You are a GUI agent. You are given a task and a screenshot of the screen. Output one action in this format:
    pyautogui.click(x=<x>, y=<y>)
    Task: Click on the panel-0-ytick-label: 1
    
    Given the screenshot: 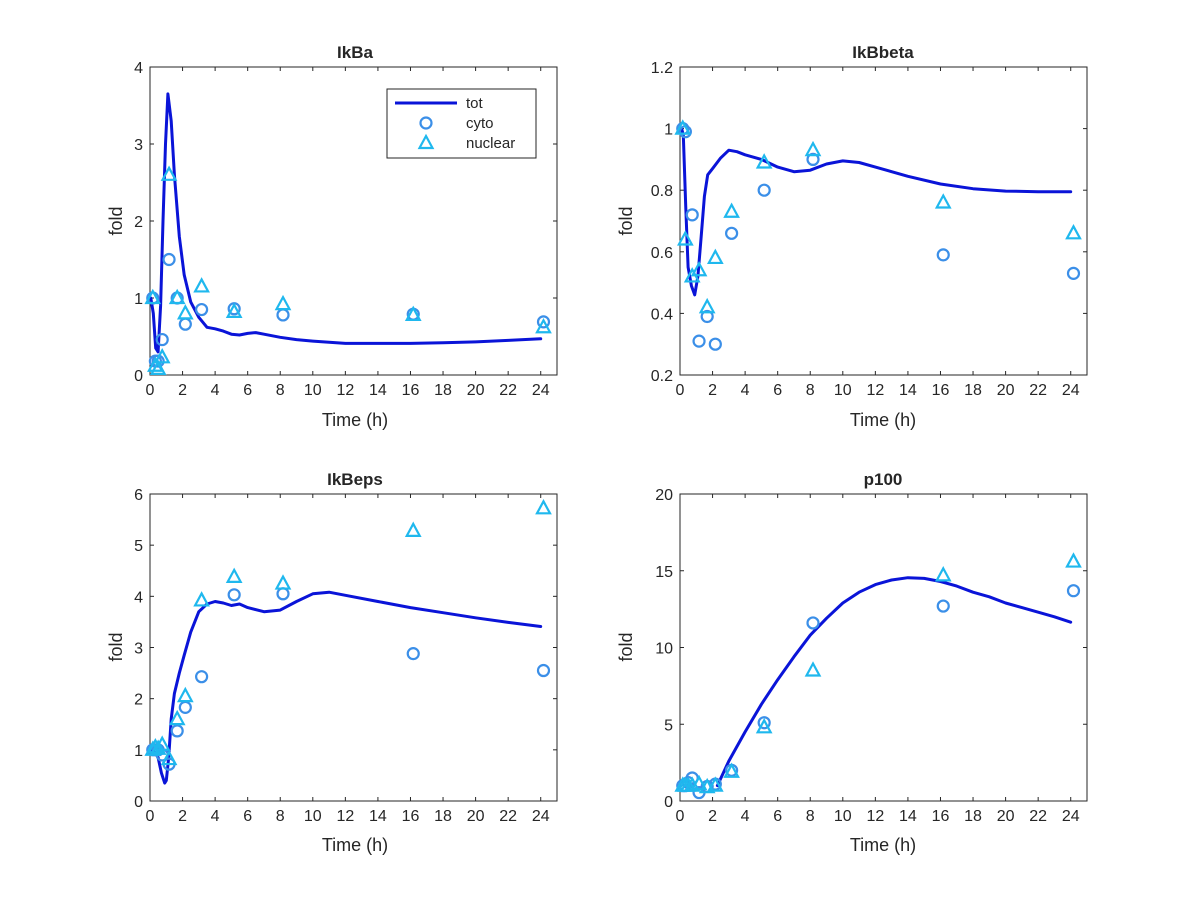 What is the action you would take?
    pyautogui.click(x=138, y=299)
    